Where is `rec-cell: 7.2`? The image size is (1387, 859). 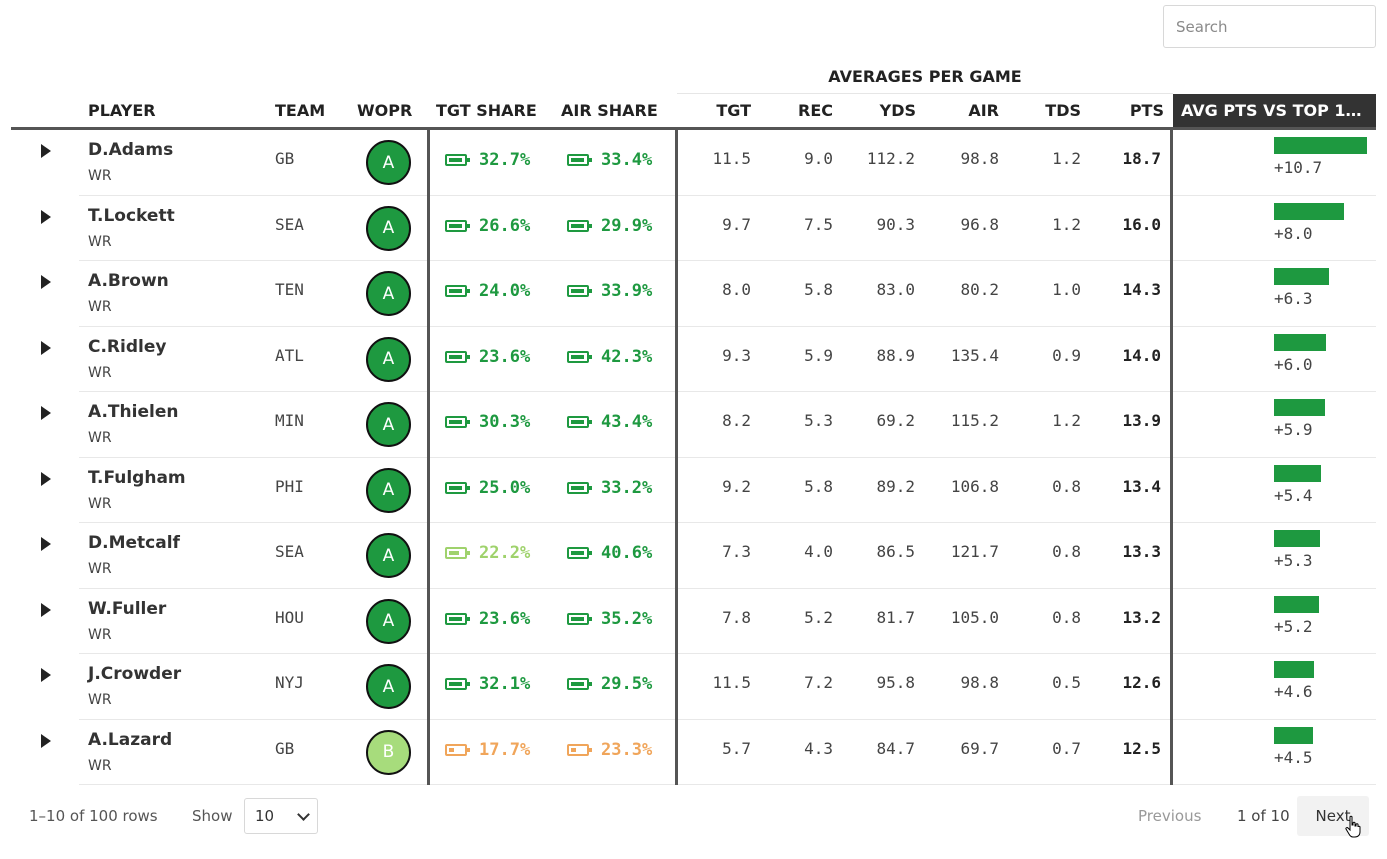
rec-cell: 7.2 is located at coordinates (818, 682).